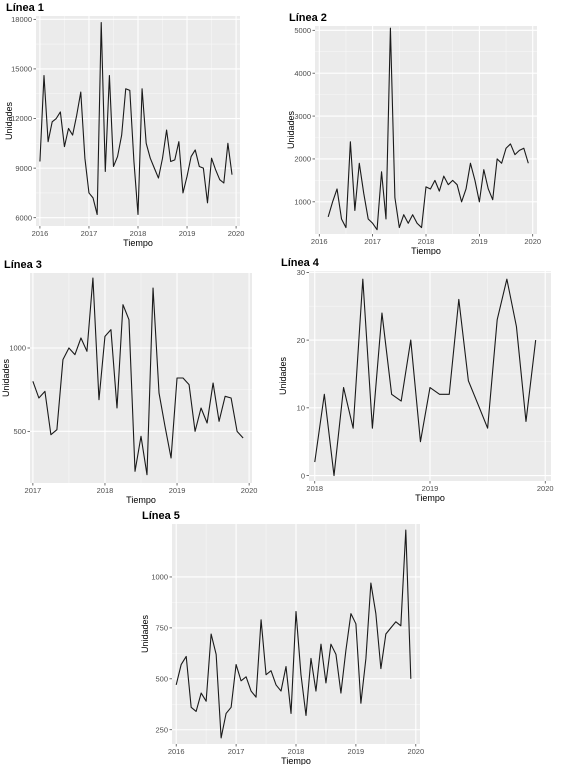 The width and height of the screenshot is (569, 765). What do you see at coordinates (415, 751) in the screenshot?
I see `chart-5-x-tick-label: 2020` at bounding box center [415, 751].